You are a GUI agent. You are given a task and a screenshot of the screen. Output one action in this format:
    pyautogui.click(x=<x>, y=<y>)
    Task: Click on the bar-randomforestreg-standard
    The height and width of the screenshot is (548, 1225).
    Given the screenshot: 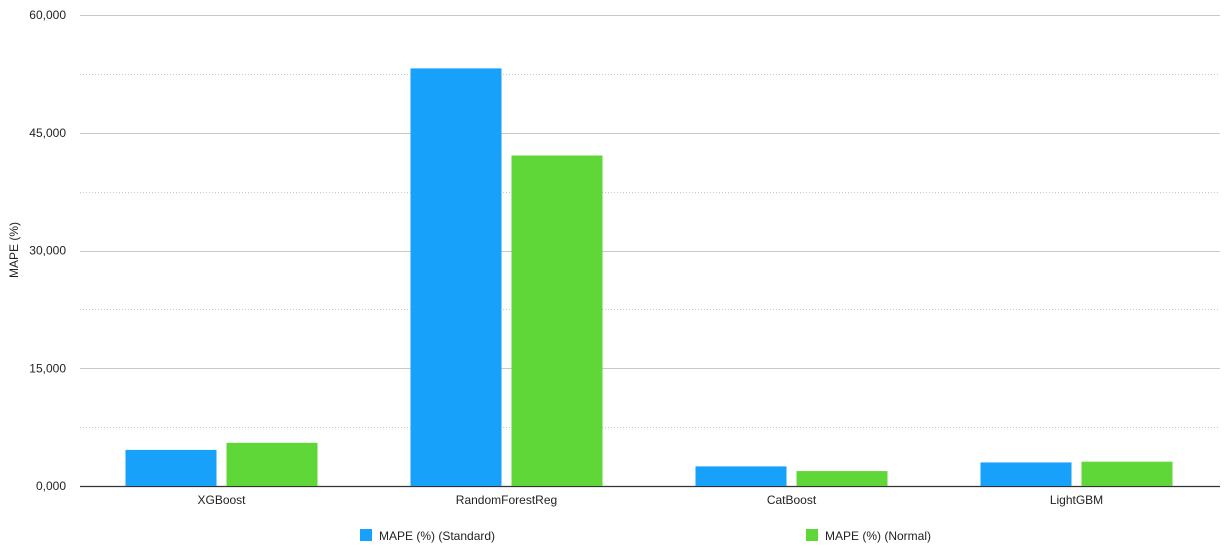 What is the action you would take?
    pyautogui.click(x=456, y=277)
    